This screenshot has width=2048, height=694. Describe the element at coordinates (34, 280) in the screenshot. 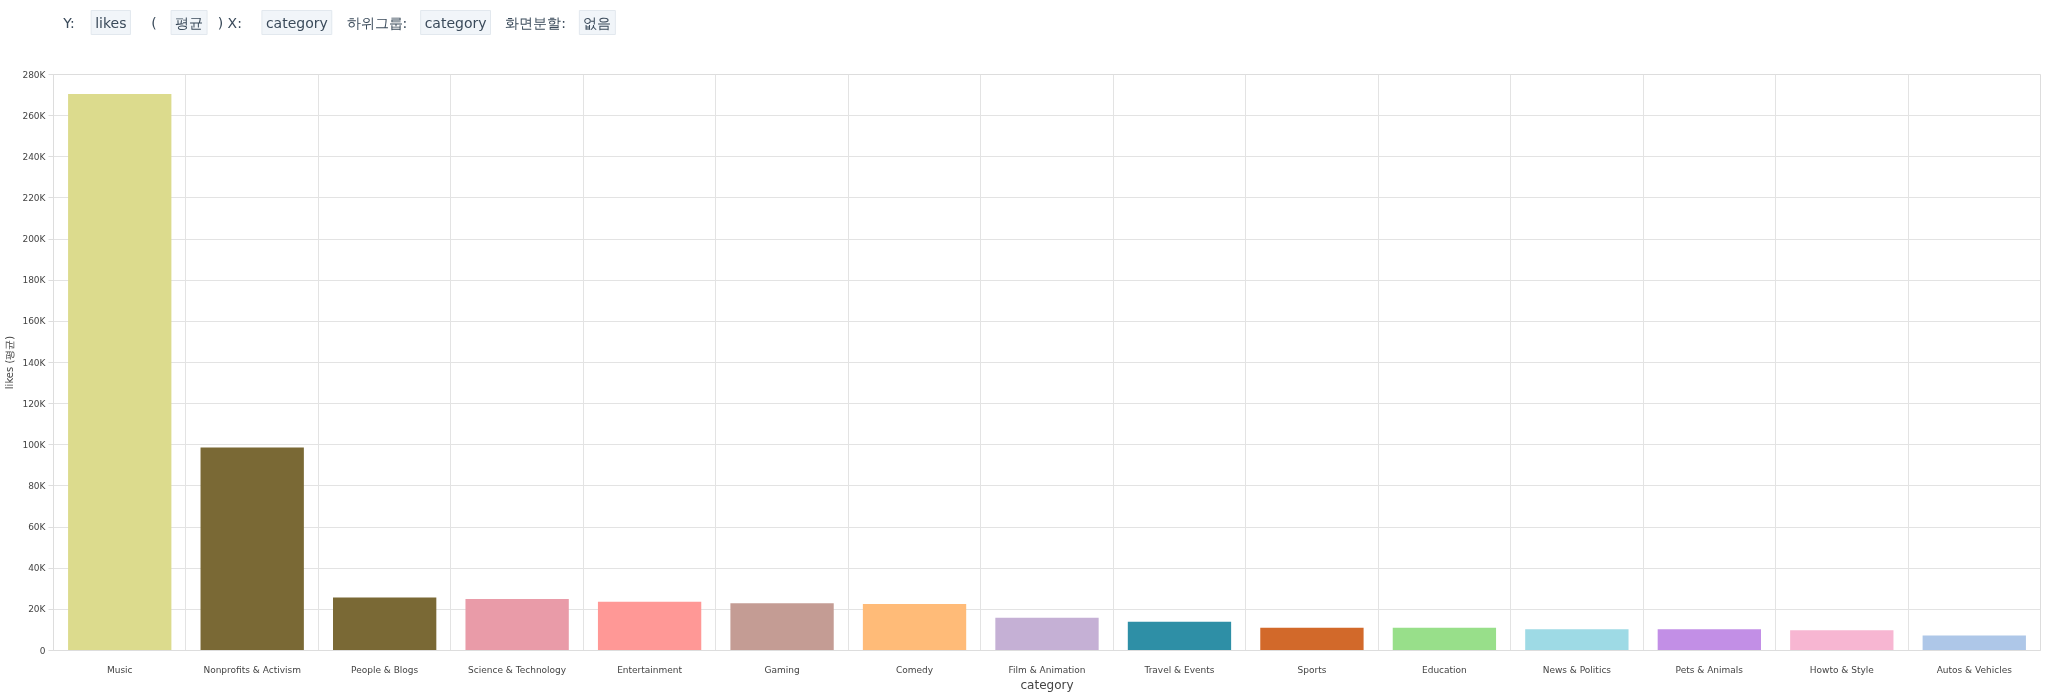

I see `y-tick-label: 180K` at that location.